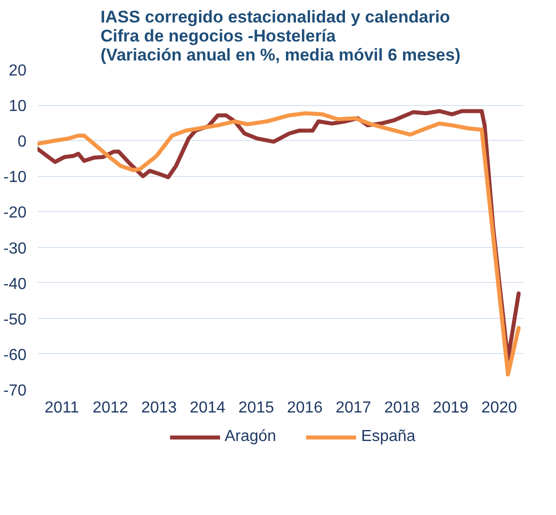 The height and width of the screenshot is (515, 556). What do you see at coordinates (62, 408) in the screenshot?
I see `x-tick-label: 2011` at bounding box center [62, 408].